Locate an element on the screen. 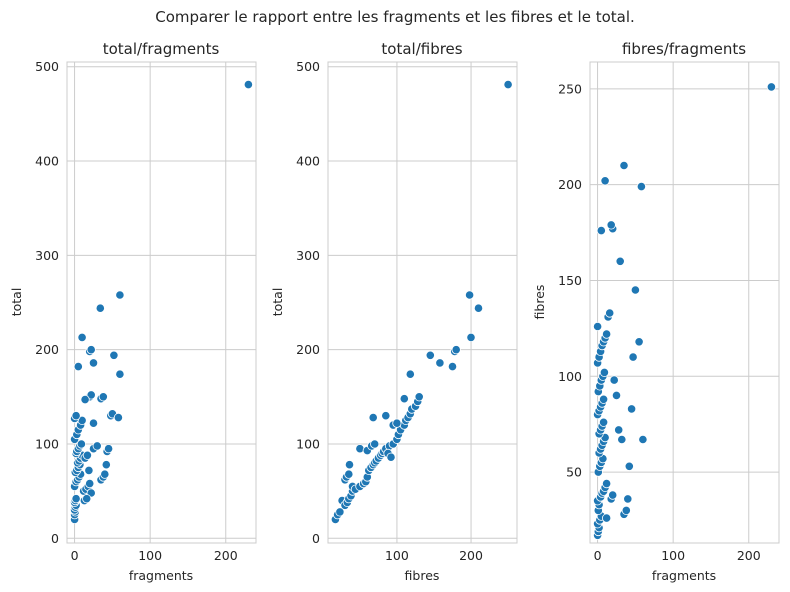 The image size is (790, 592). y-tick-label: 50 is located at coordinates (574, 472).